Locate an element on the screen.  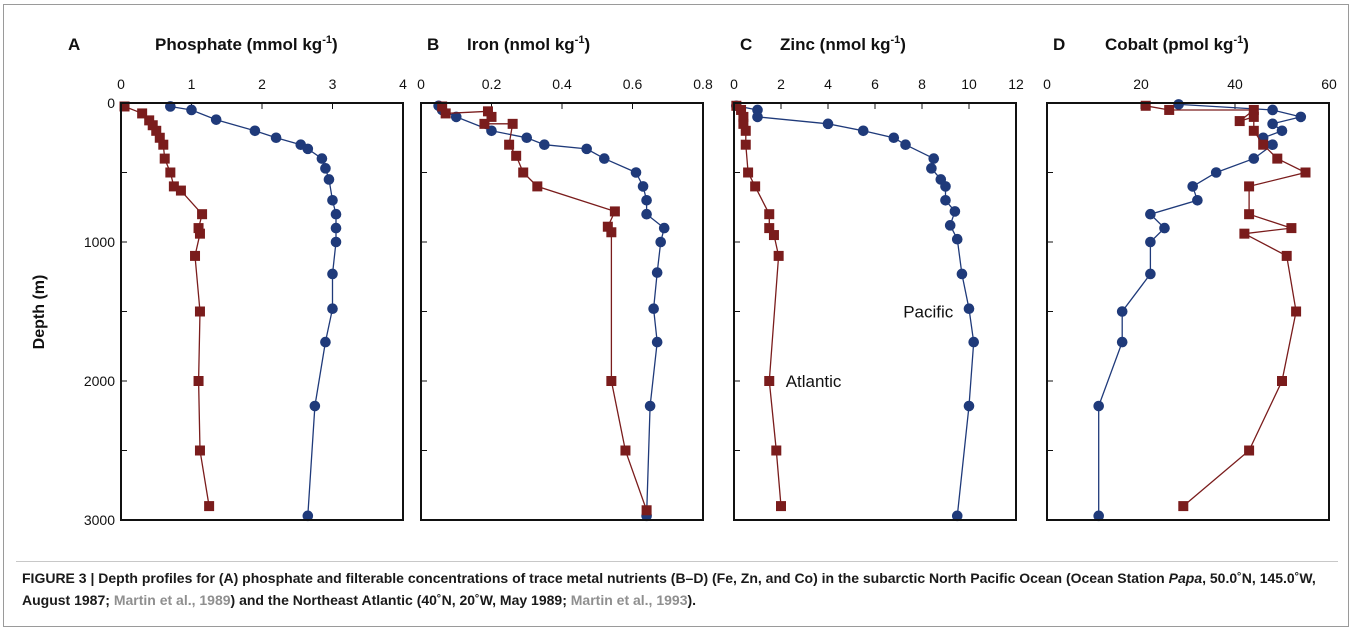
panel-letter: D is located at coordinates (1059, 44).